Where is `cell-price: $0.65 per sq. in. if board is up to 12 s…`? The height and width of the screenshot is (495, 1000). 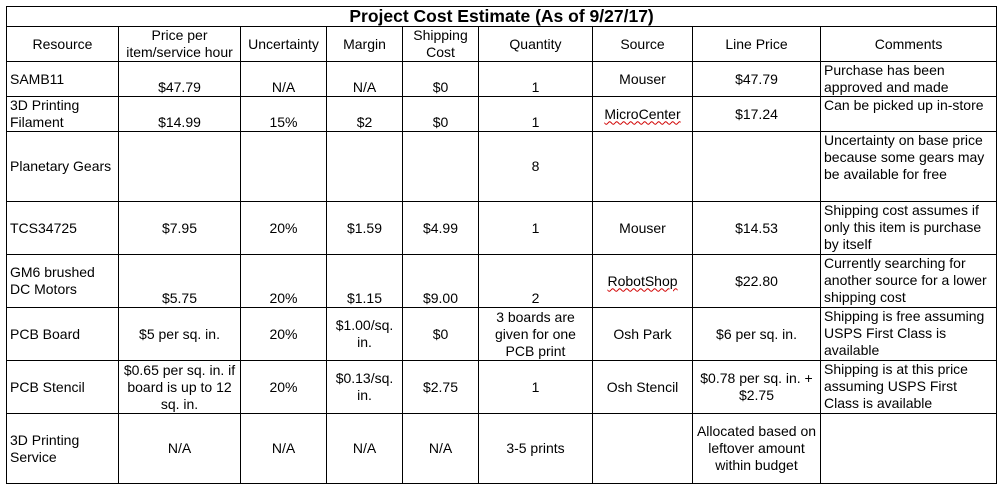
cell-price: $0.65 per sq. in. if board is up to 12 s… is located at coordinates (179, 387).